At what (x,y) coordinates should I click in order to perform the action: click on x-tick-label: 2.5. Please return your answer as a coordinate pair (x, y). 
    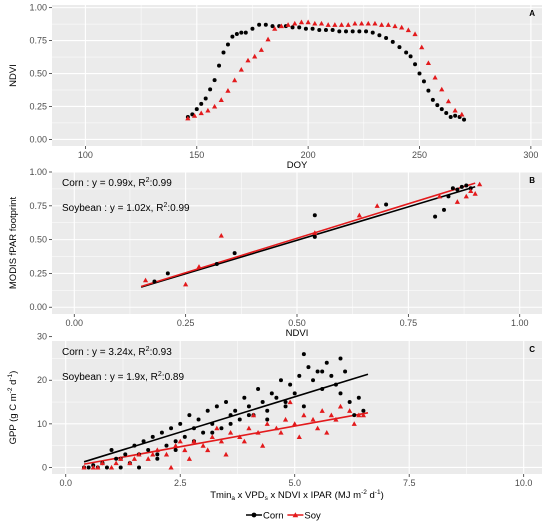
    Looking at the image, I should click on (180, 483).